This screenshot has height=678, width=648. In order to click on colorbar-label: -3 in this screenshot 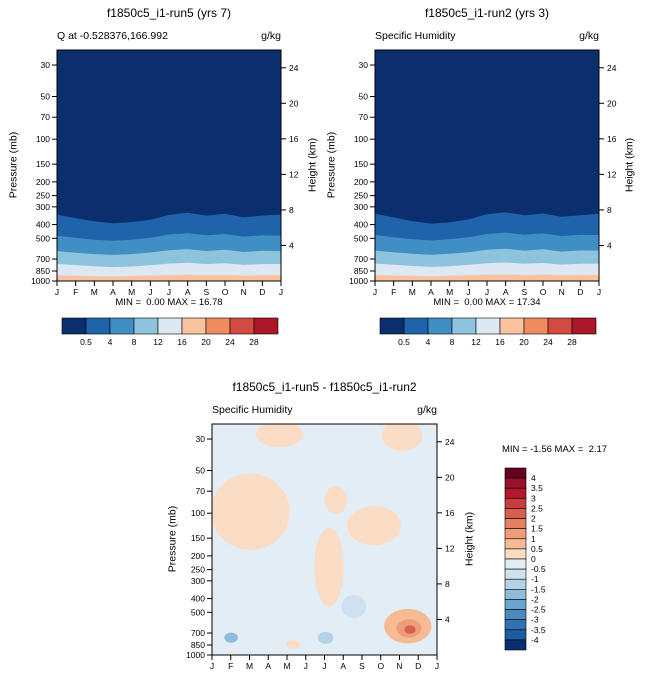, I will do `click(535, 620)`.